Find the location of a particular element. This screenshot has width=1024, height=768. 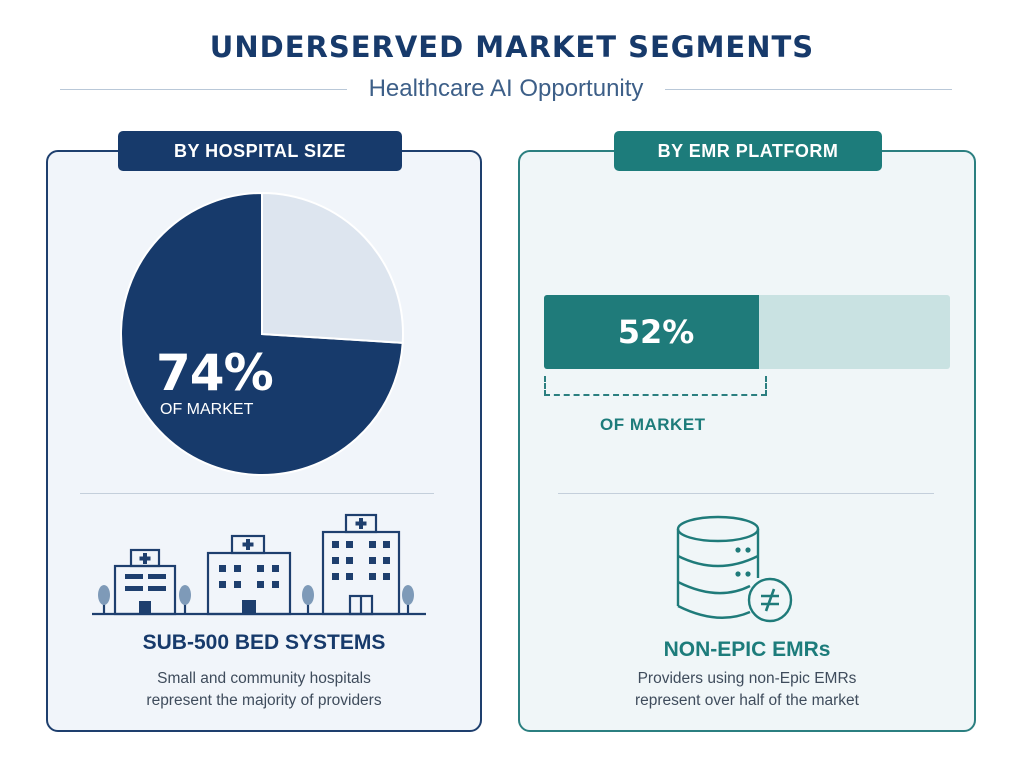

emr-segment-description-line-2: represent over half of the market is located at coordinates (746, 700).